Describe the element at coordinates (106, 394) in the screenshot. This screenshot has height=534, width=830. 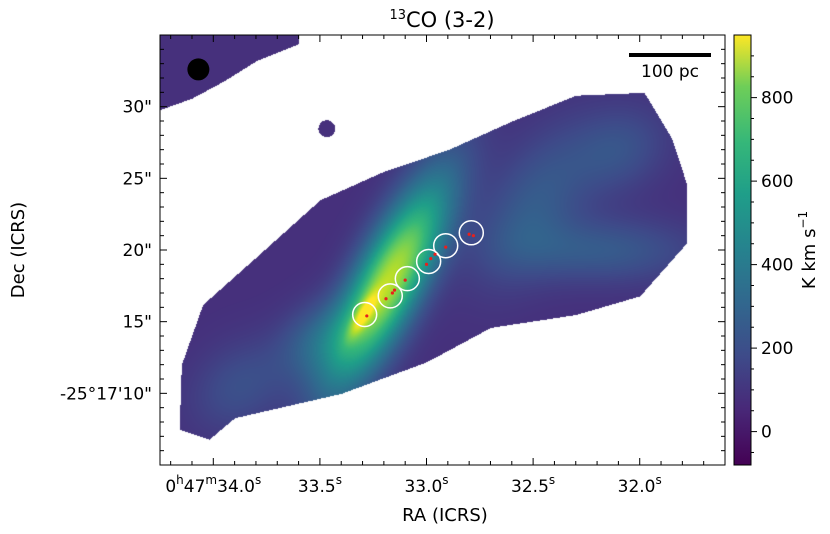
I see `y-tick-label: -25°17'10"` at that location.